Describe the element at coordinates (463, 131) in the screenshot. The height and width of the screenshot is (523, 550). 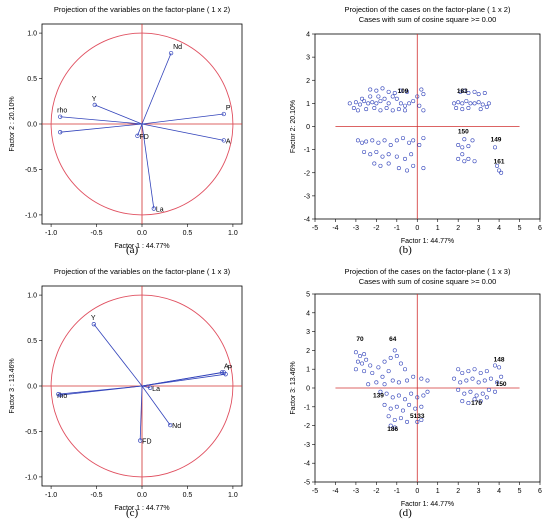
I see `case-label: 150` at that location.